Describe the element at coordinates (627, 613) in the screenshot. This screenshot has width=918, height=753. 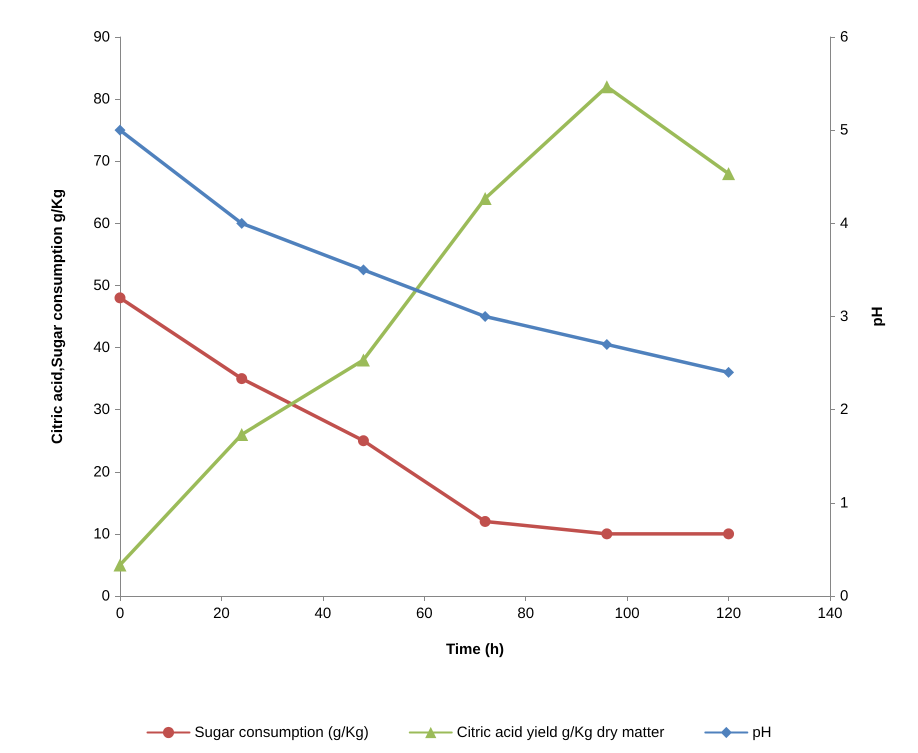
I see `x-tick-label: 100` at that location.